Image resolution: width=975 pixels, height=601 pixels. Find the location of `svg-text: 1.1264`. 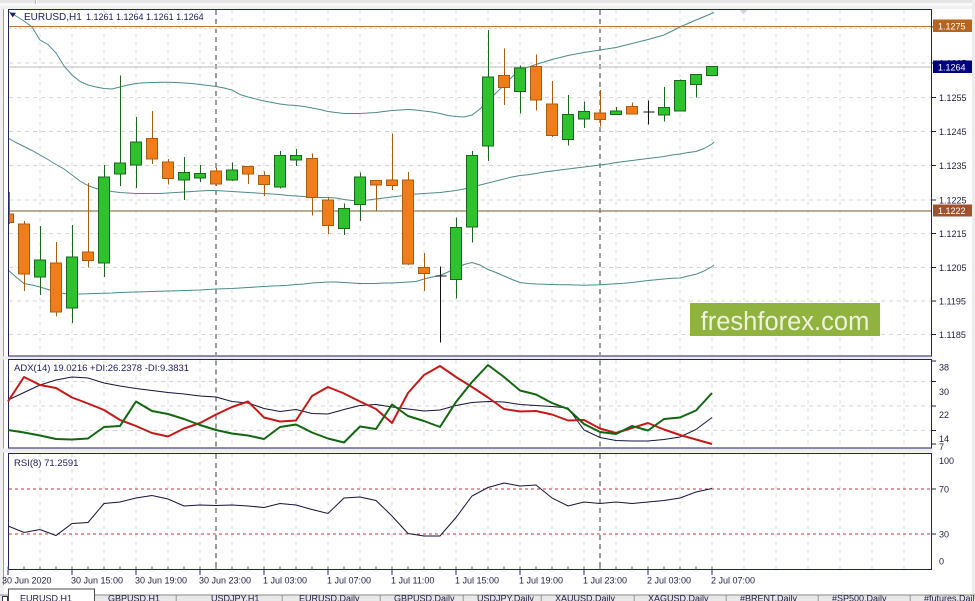

svg-text: 1.1264 is located at coordinates (952, 67).